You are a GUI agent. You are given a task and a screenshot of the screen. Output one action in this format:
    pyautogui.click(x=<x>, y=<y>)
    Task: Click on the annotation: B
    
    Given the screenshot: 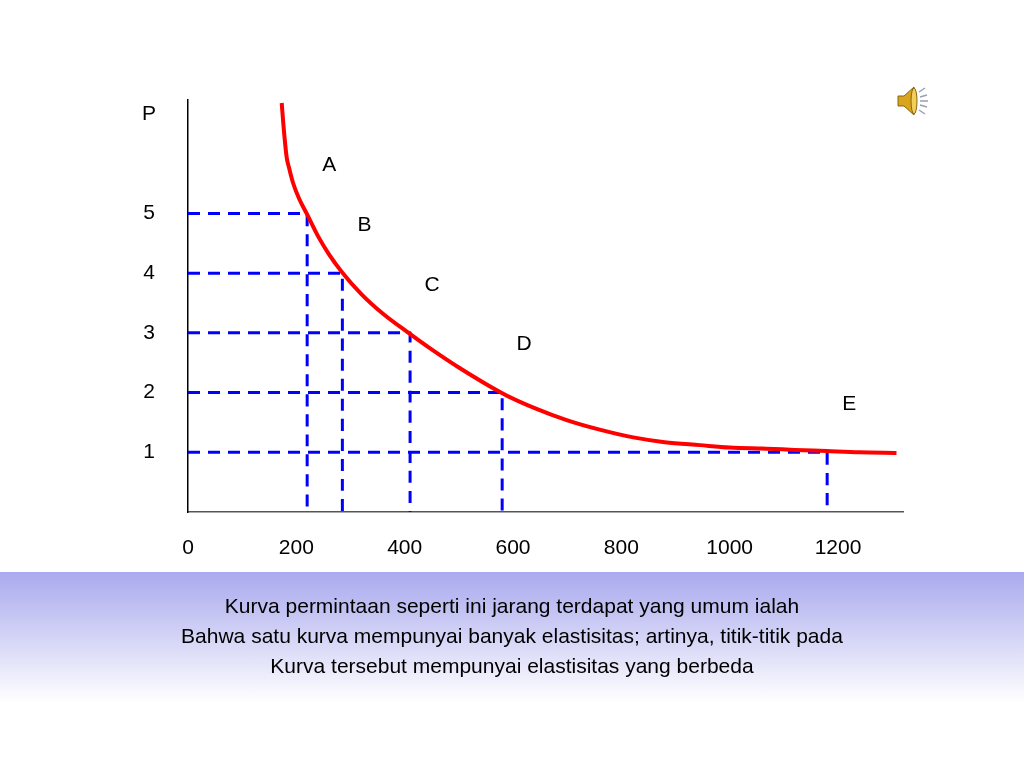 What is the action you would take?
    pyautogui.click(x=364, y=223)
    